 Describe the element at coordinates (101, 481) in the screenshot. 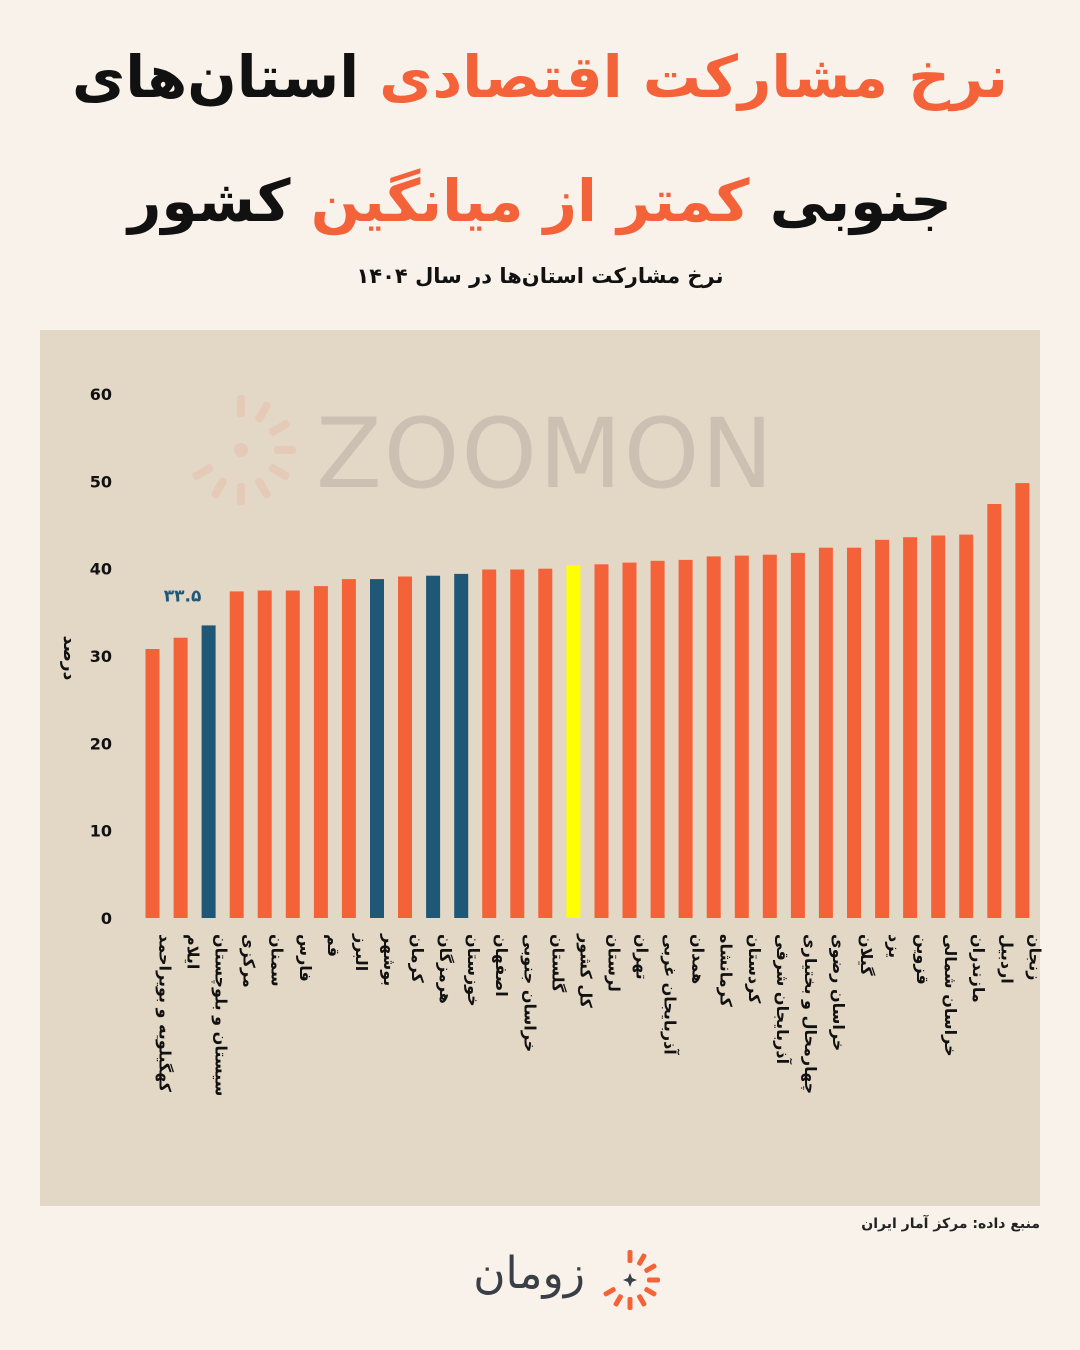

I see `y-tick-label: 50` at that location.